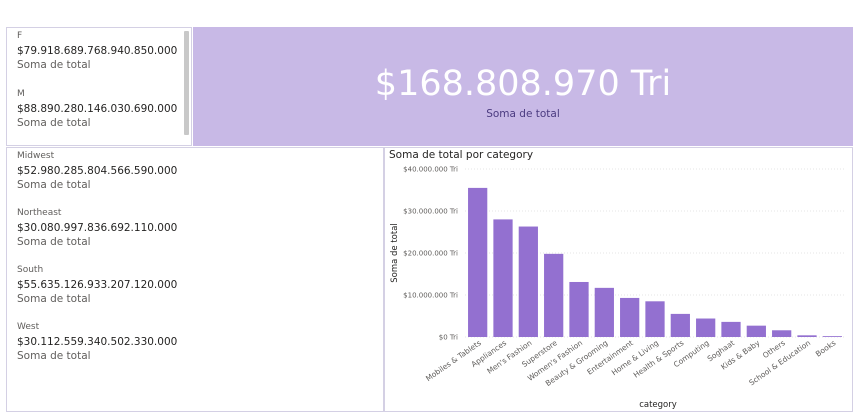  I want to click on vertical-scrollbar, so click(186, 83).